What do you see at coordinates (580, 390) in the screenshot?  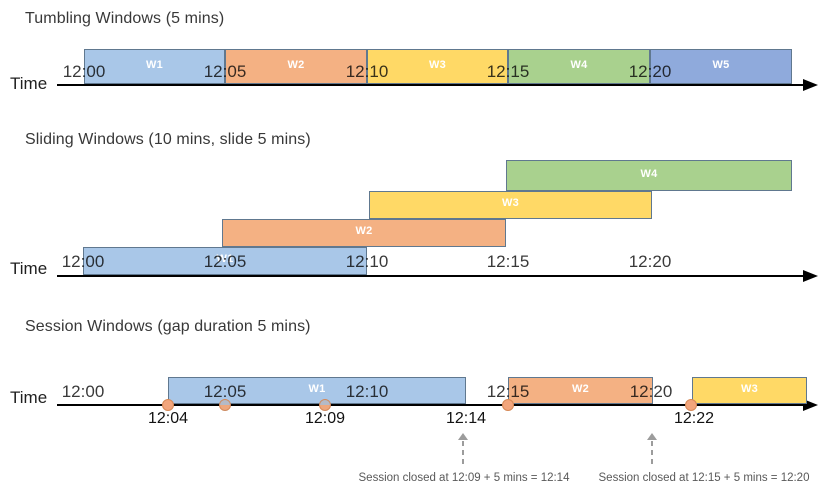 I see `session-window-w2: W2` at bounding box center [580, 390].